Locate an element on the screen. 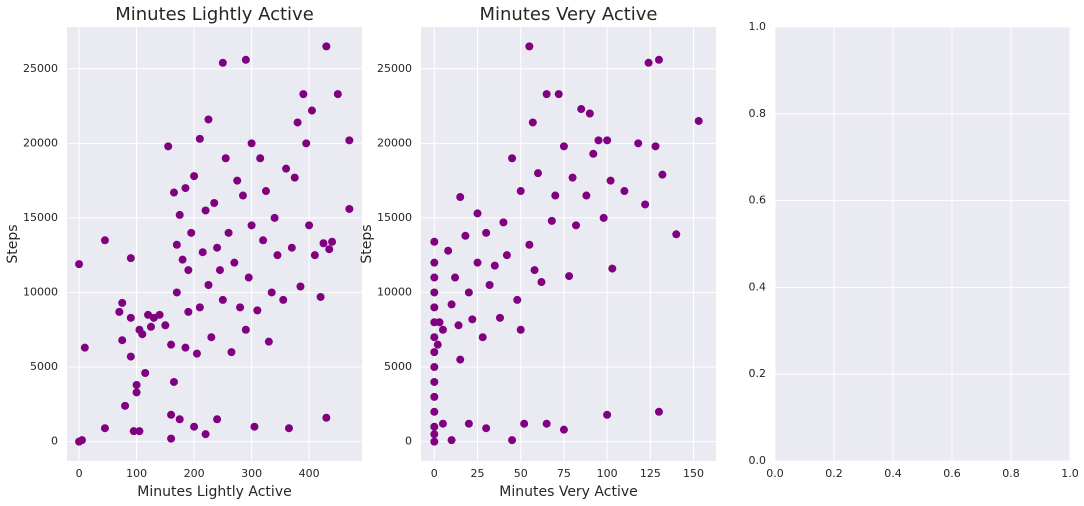 Image resolution: width=1084 pixels, height=506 pixels. y-tick-label: 0.8 is located at coordinates (758, 113).